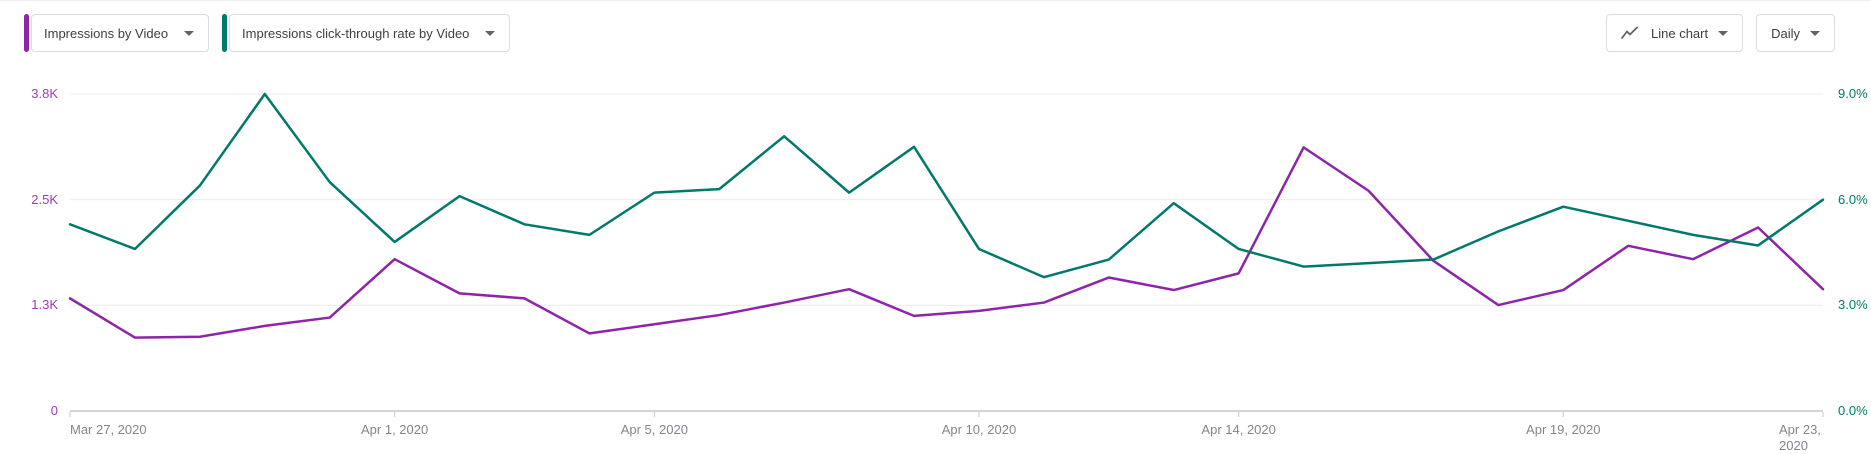 This screenshot has height=454, width=1871. Describe the element at coordinates (1853, 199) in the screenshot. I see `y-axis-right-label: 6.0%` at that location.